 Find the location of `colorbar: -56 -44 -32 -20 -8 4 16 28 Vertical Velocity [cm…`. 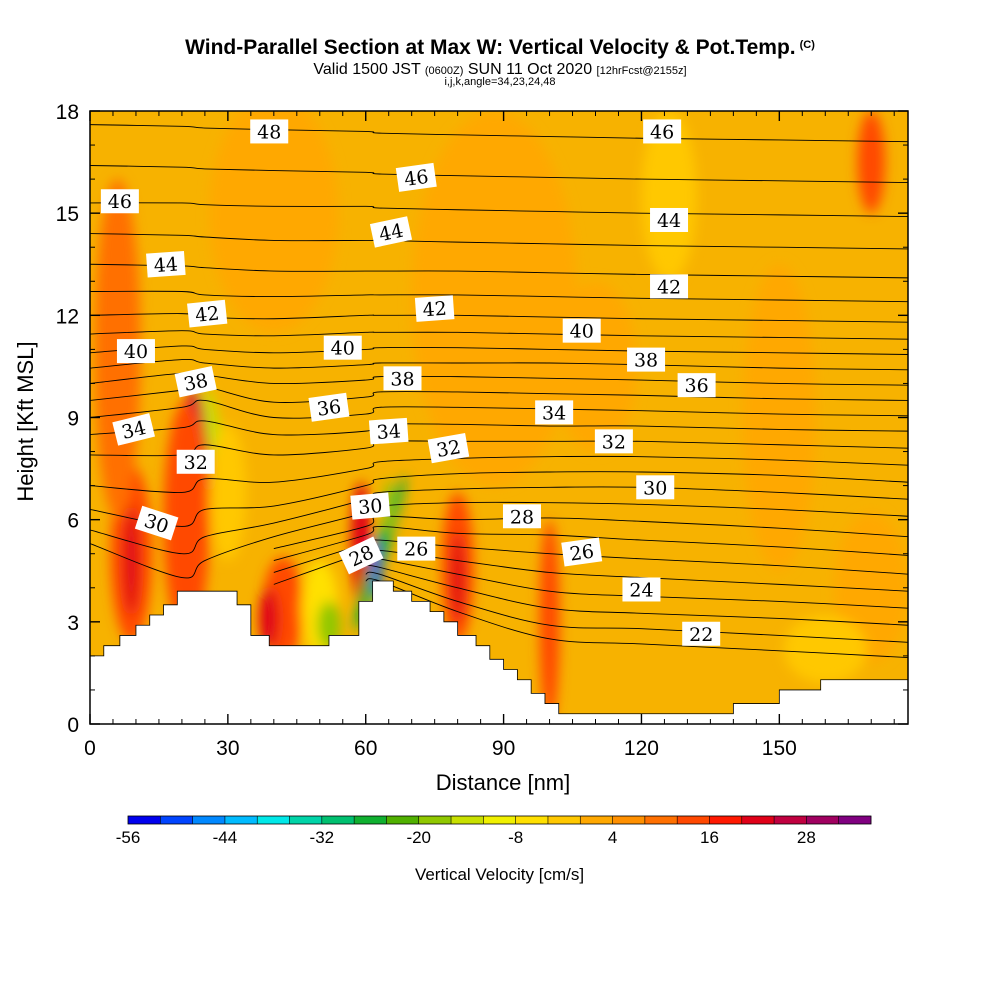

colorbar: -56 -44 -32 -20 -8 4 16 28 Vertical Velocity [cm… is located at coordinates (494, 849).